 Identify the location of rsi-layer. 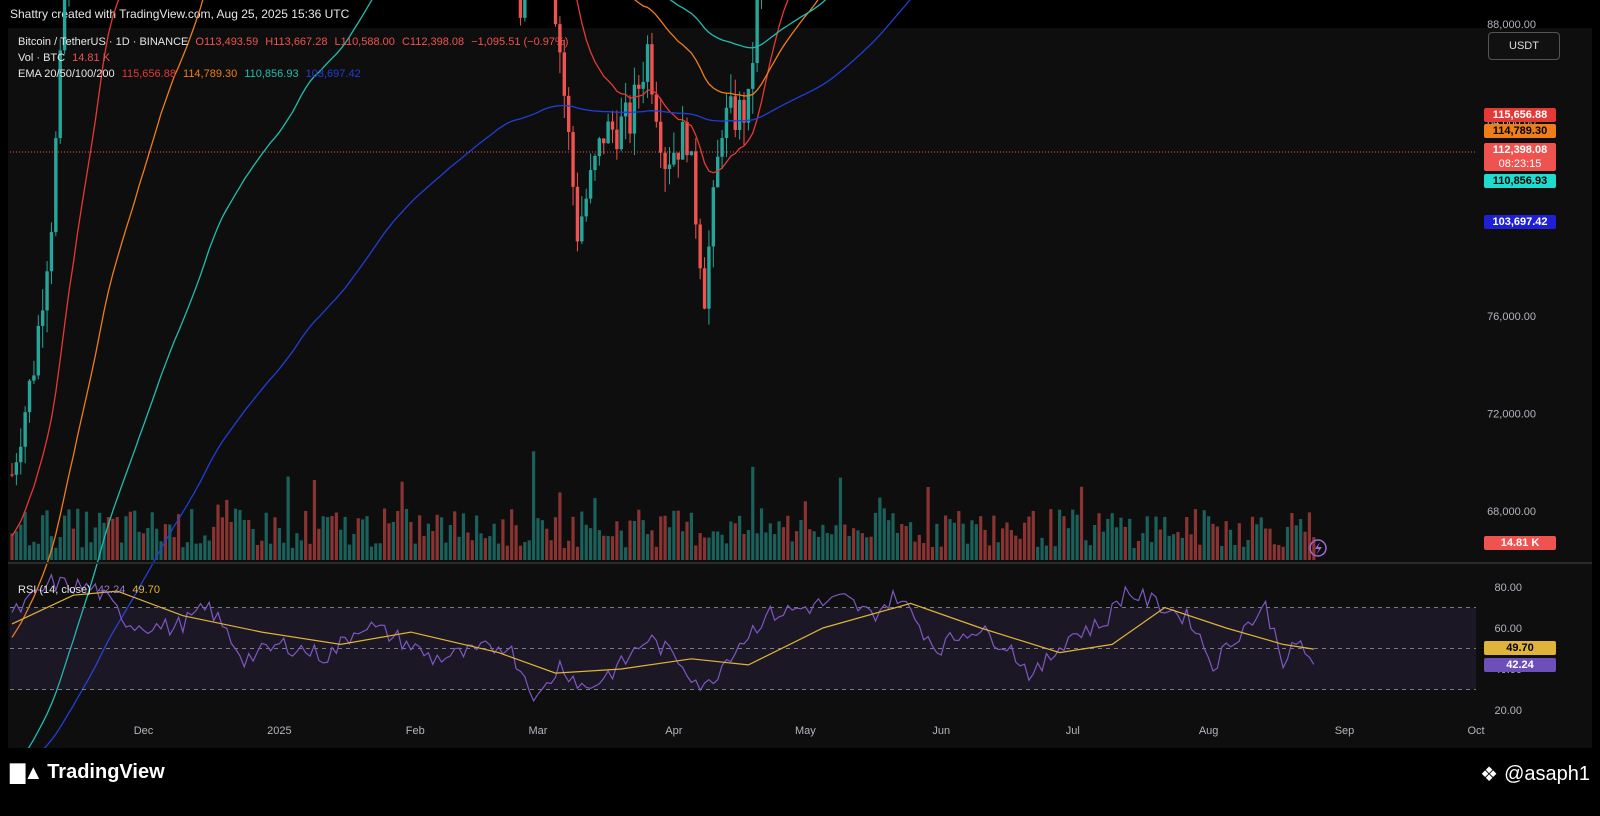
(743, 638).